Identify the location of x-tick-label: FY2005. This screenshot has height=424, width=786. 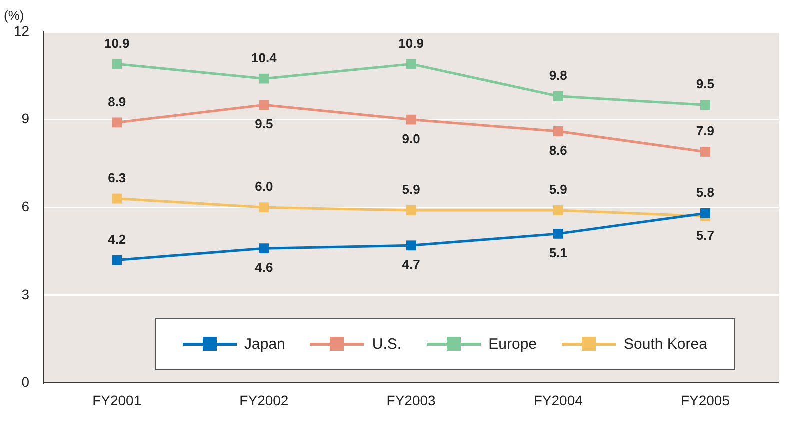
(705, 400).